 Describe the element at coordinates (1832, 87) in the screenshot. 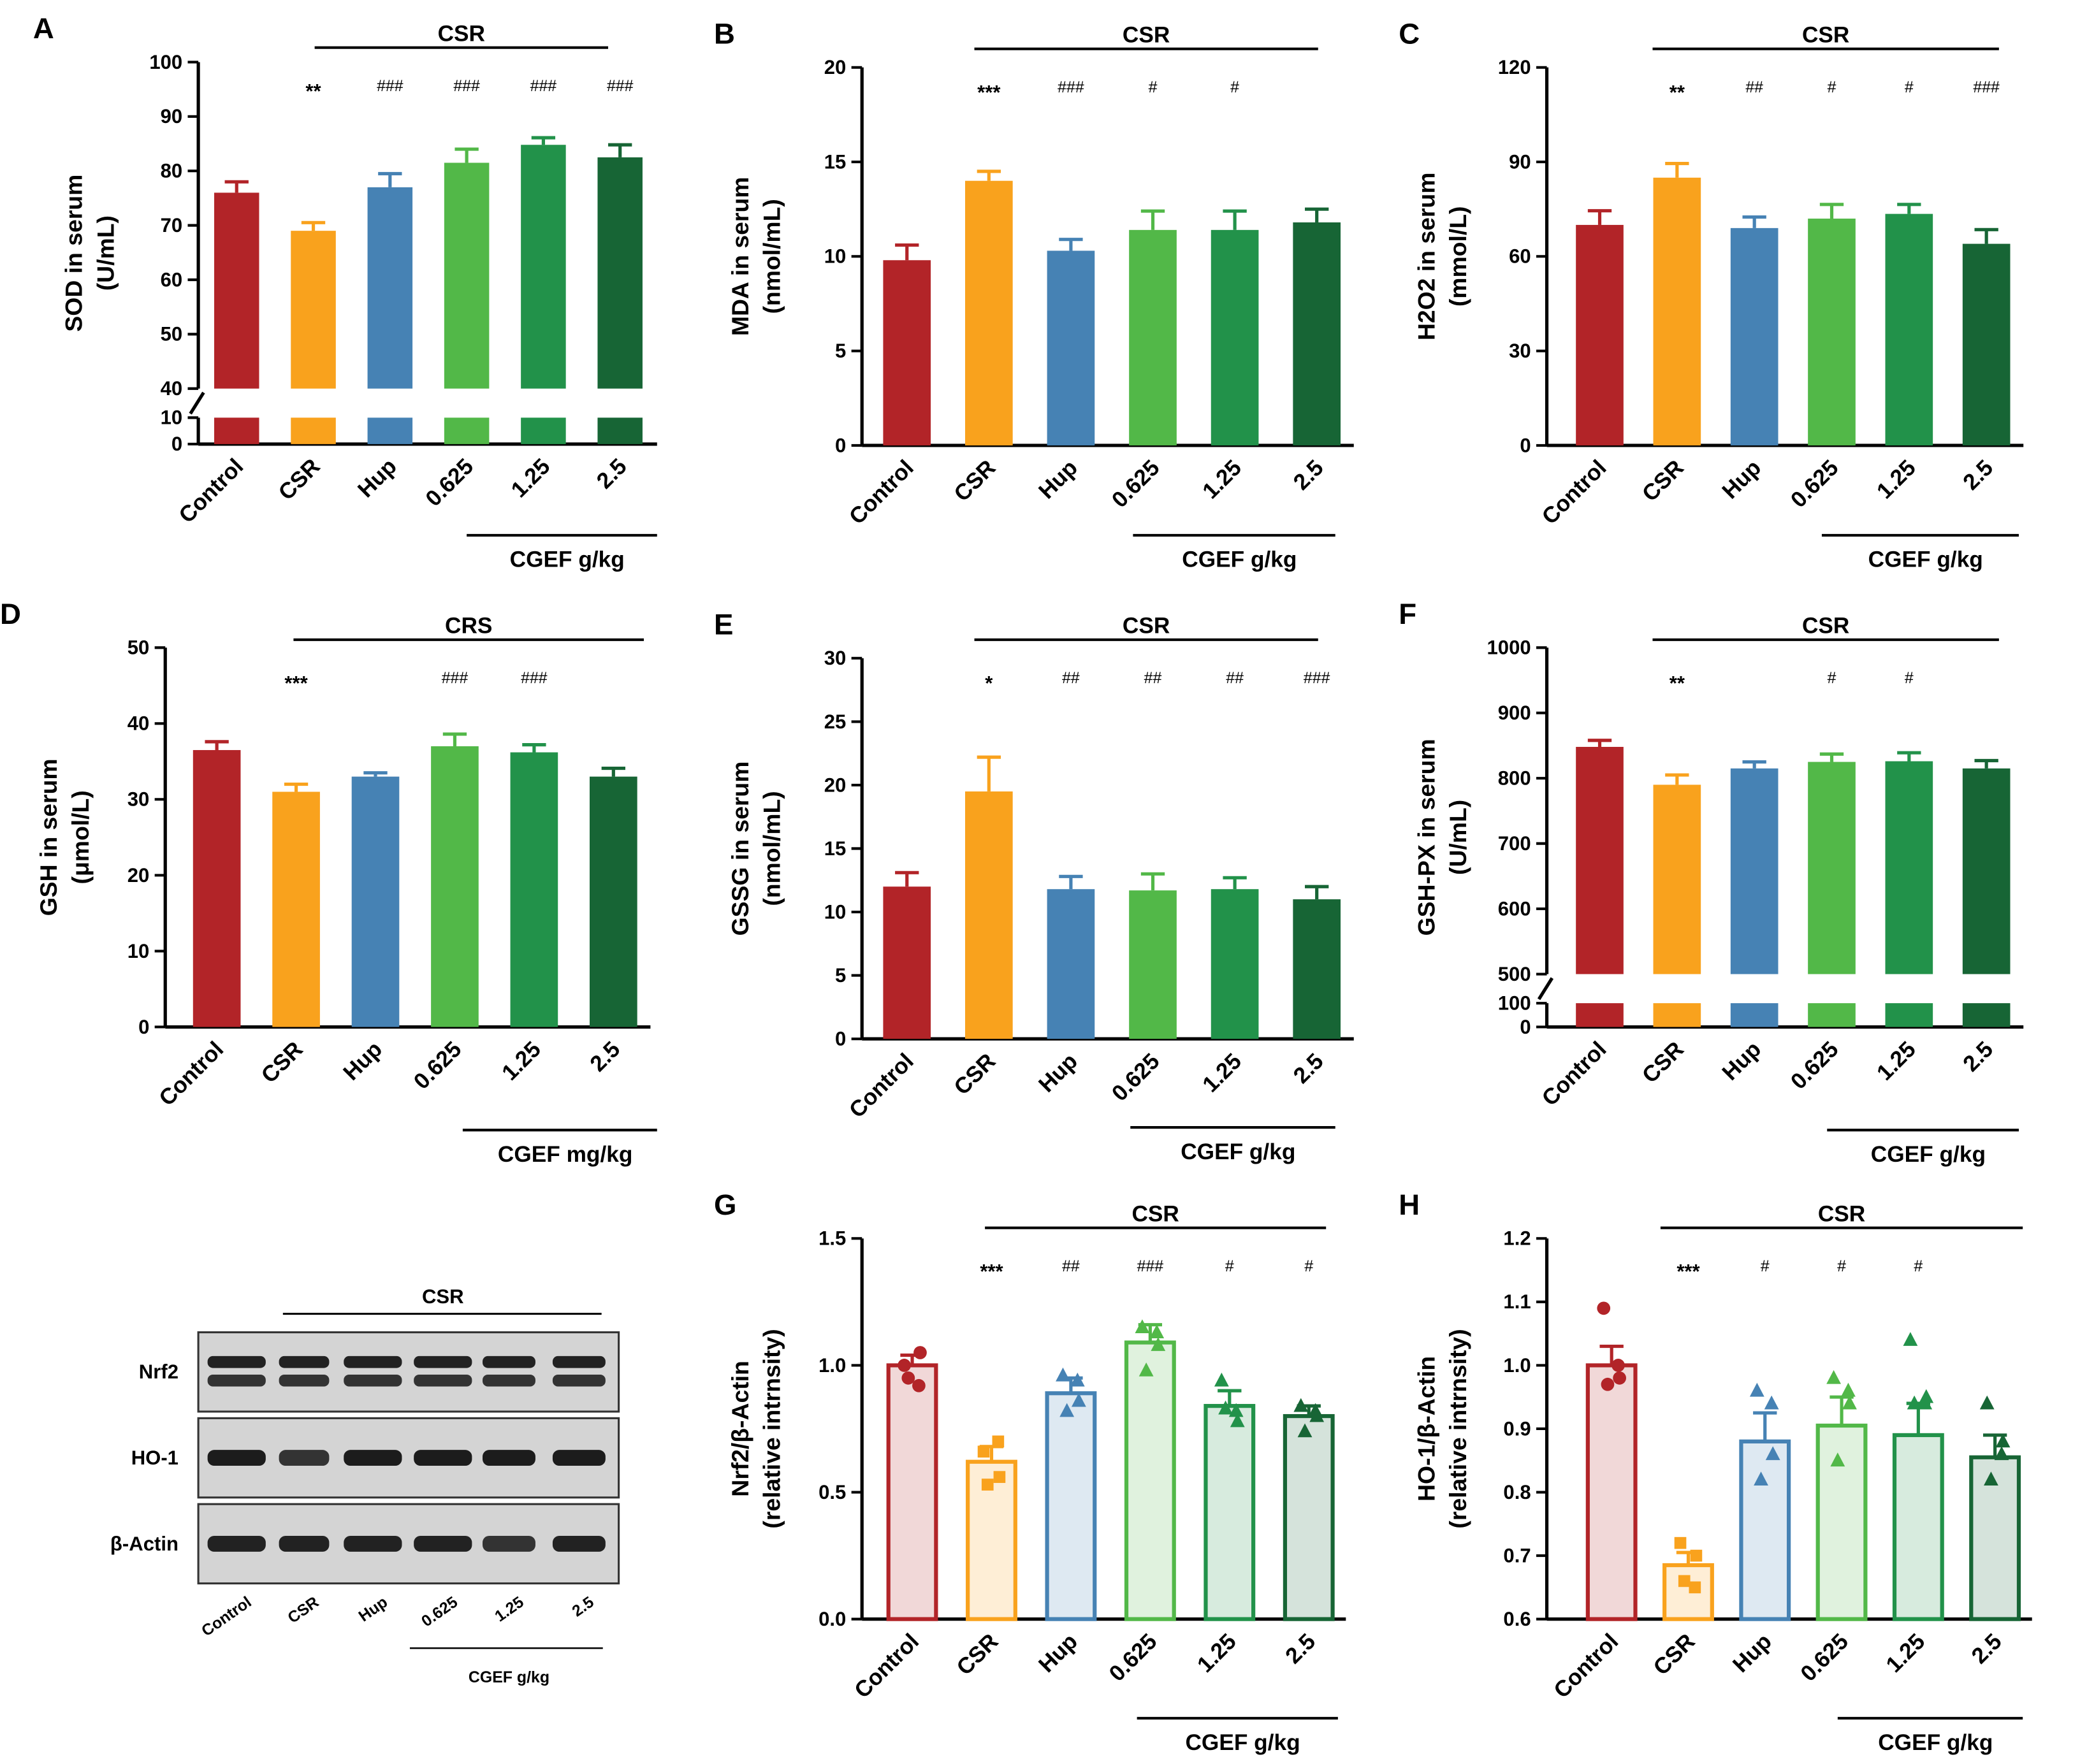

I see `significance-label: #` at that location.